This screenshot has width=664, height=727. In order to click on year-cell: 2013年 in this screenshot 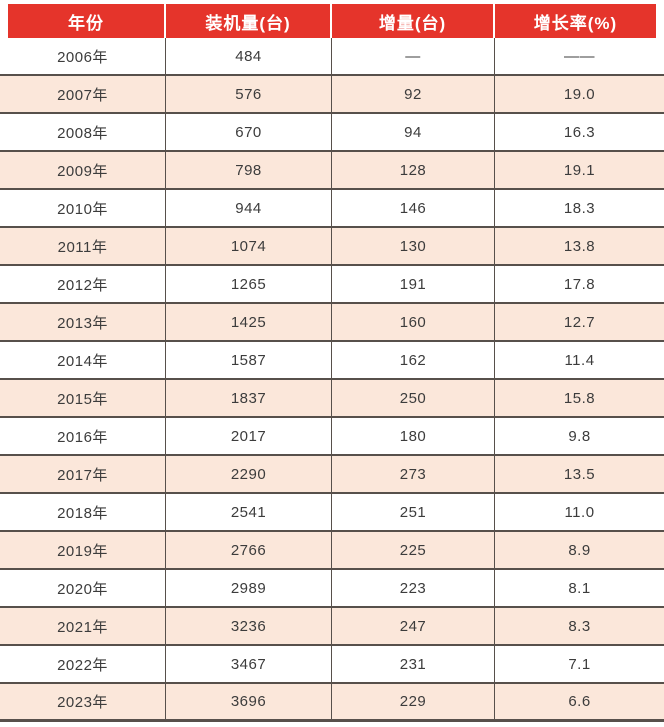, I will do `click(82, 323)`.